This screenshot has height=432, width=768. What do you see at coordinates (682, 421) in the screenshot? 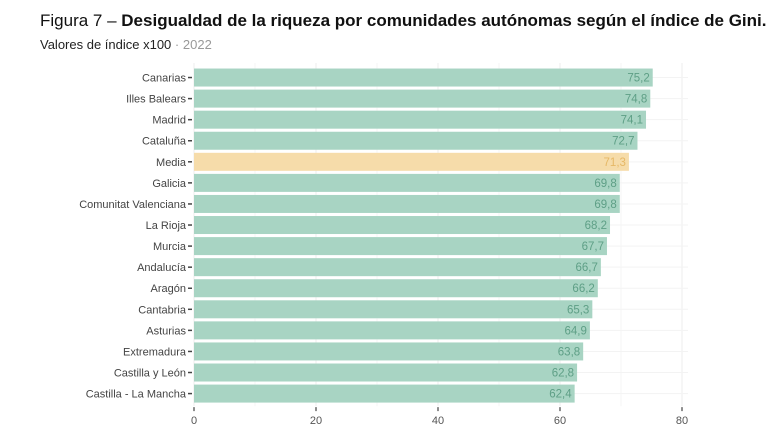
I see `x-tick-label: 80` at bounding box center [682, 421].